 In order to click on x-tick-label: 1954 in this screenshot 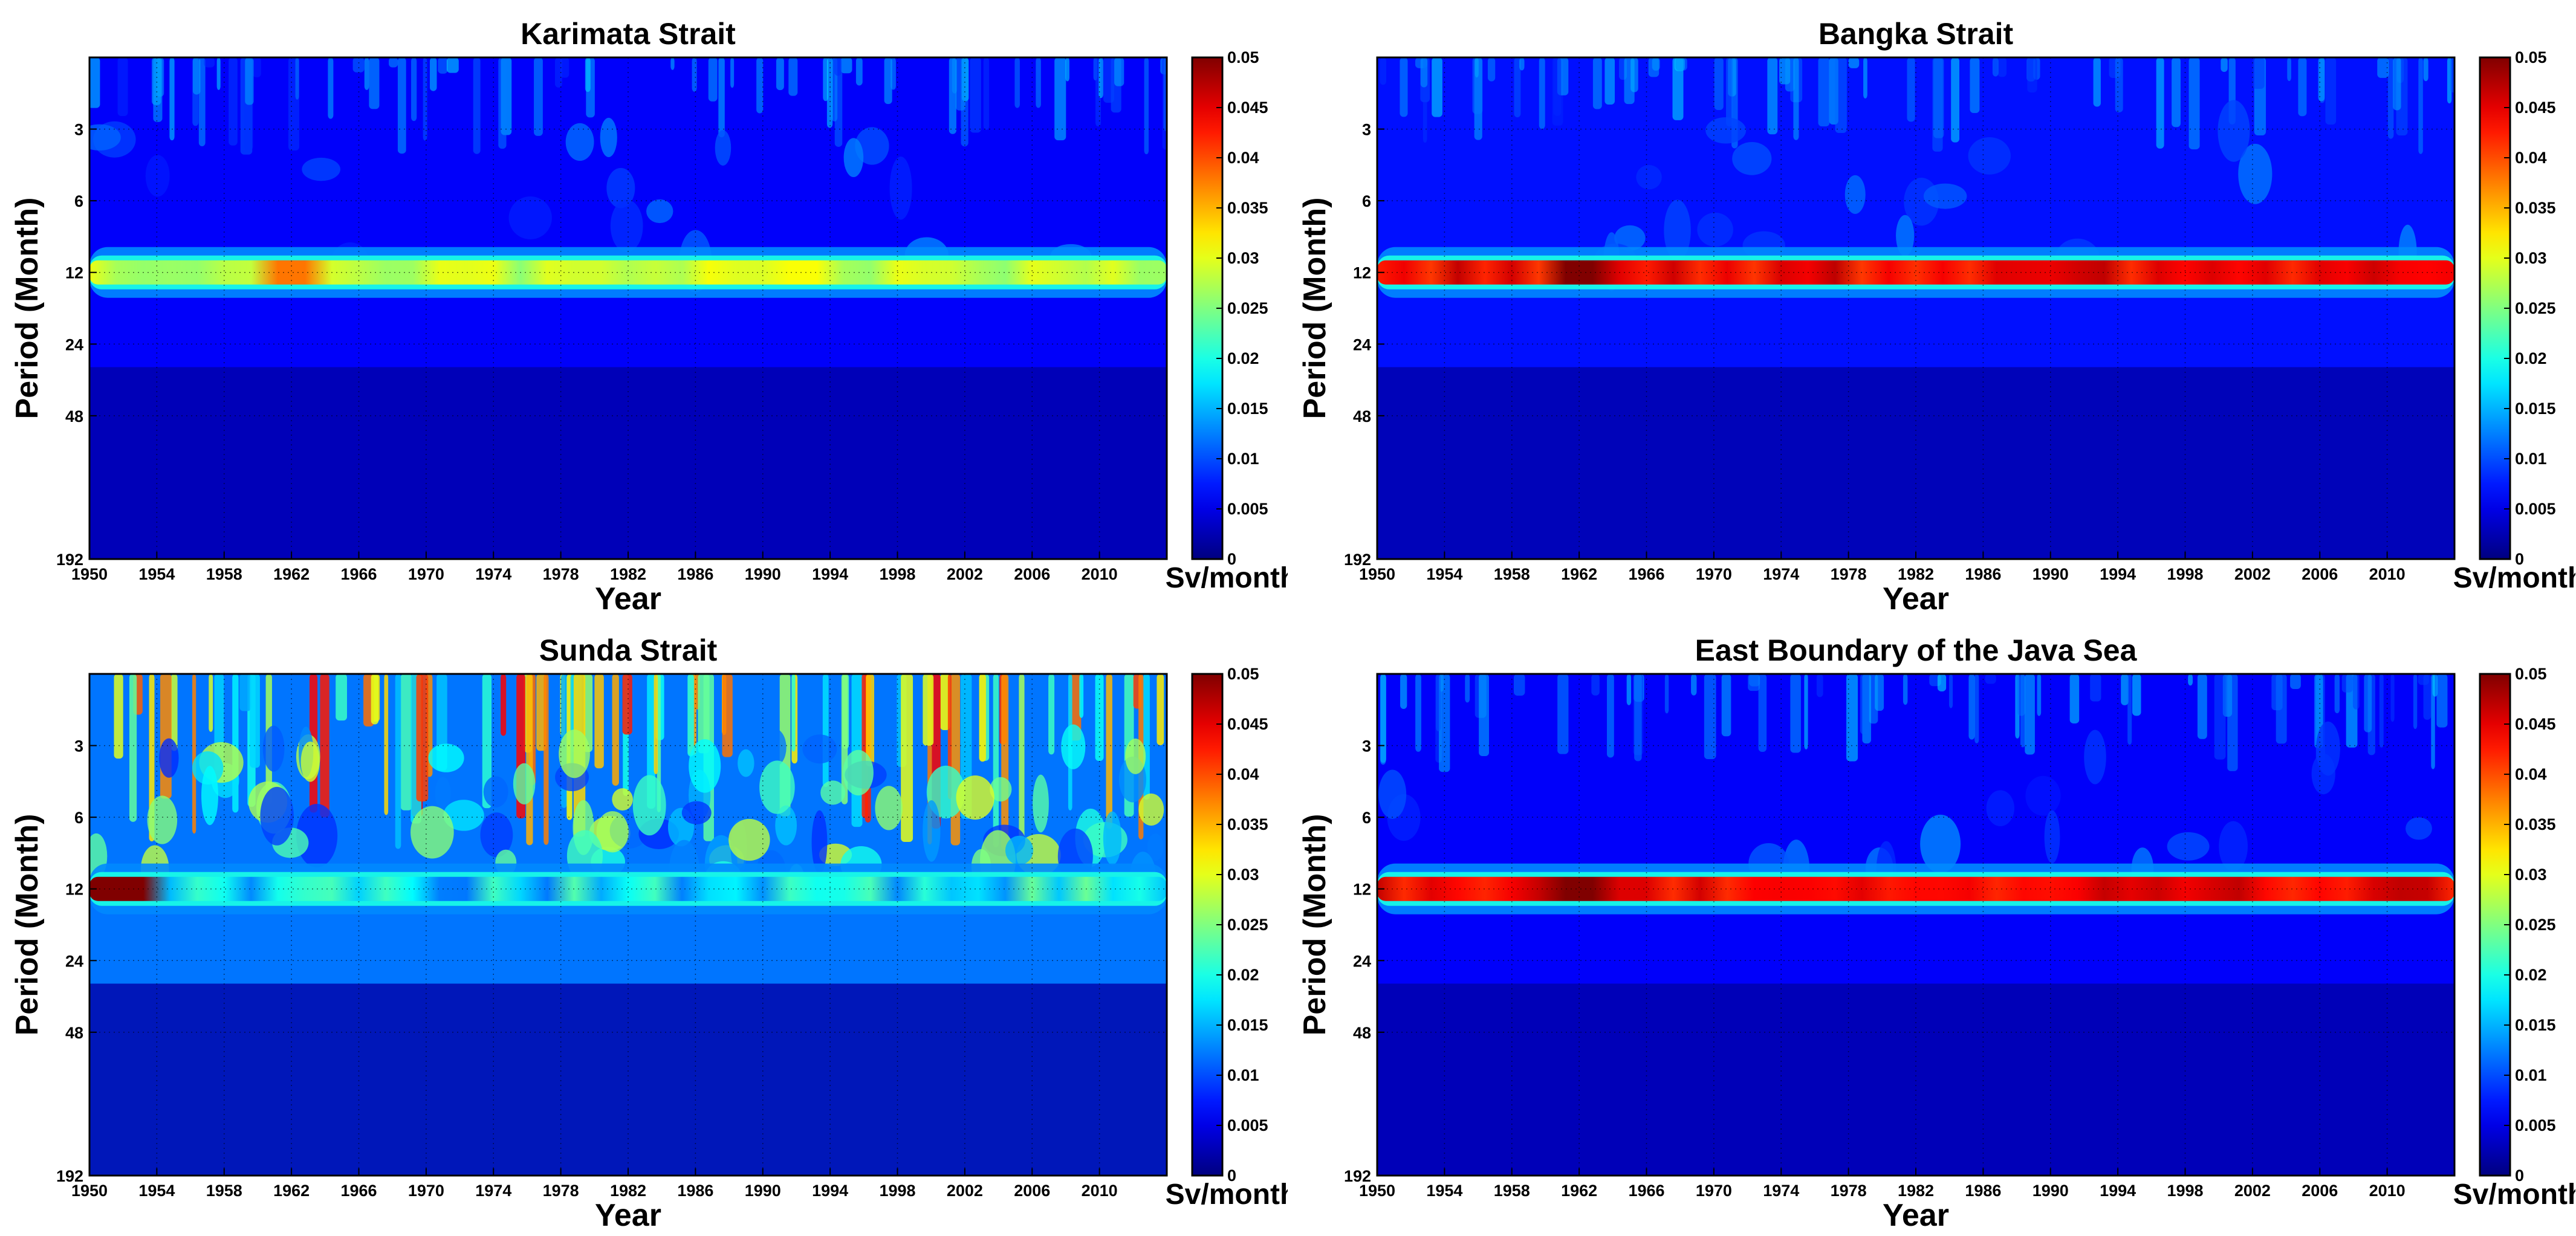, I will do `click(157, 574)`.